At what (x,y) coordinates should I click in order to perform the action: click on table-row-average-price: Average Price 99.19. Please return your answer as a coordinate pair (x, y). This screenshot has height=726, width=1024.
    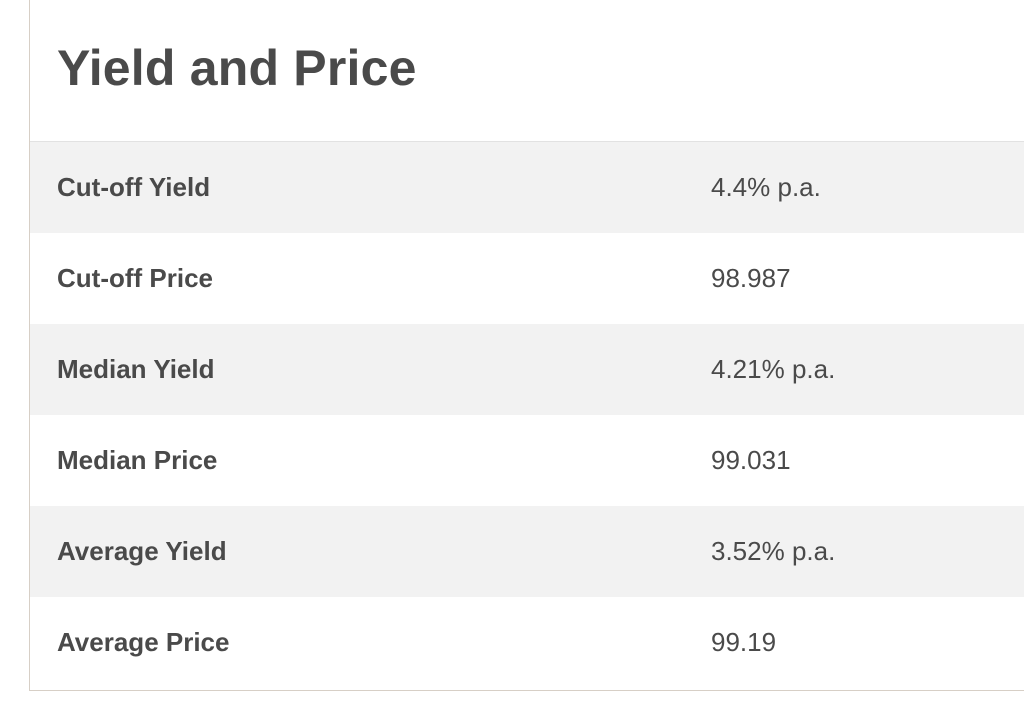
    Looking at the image, I should click on (527, 642).